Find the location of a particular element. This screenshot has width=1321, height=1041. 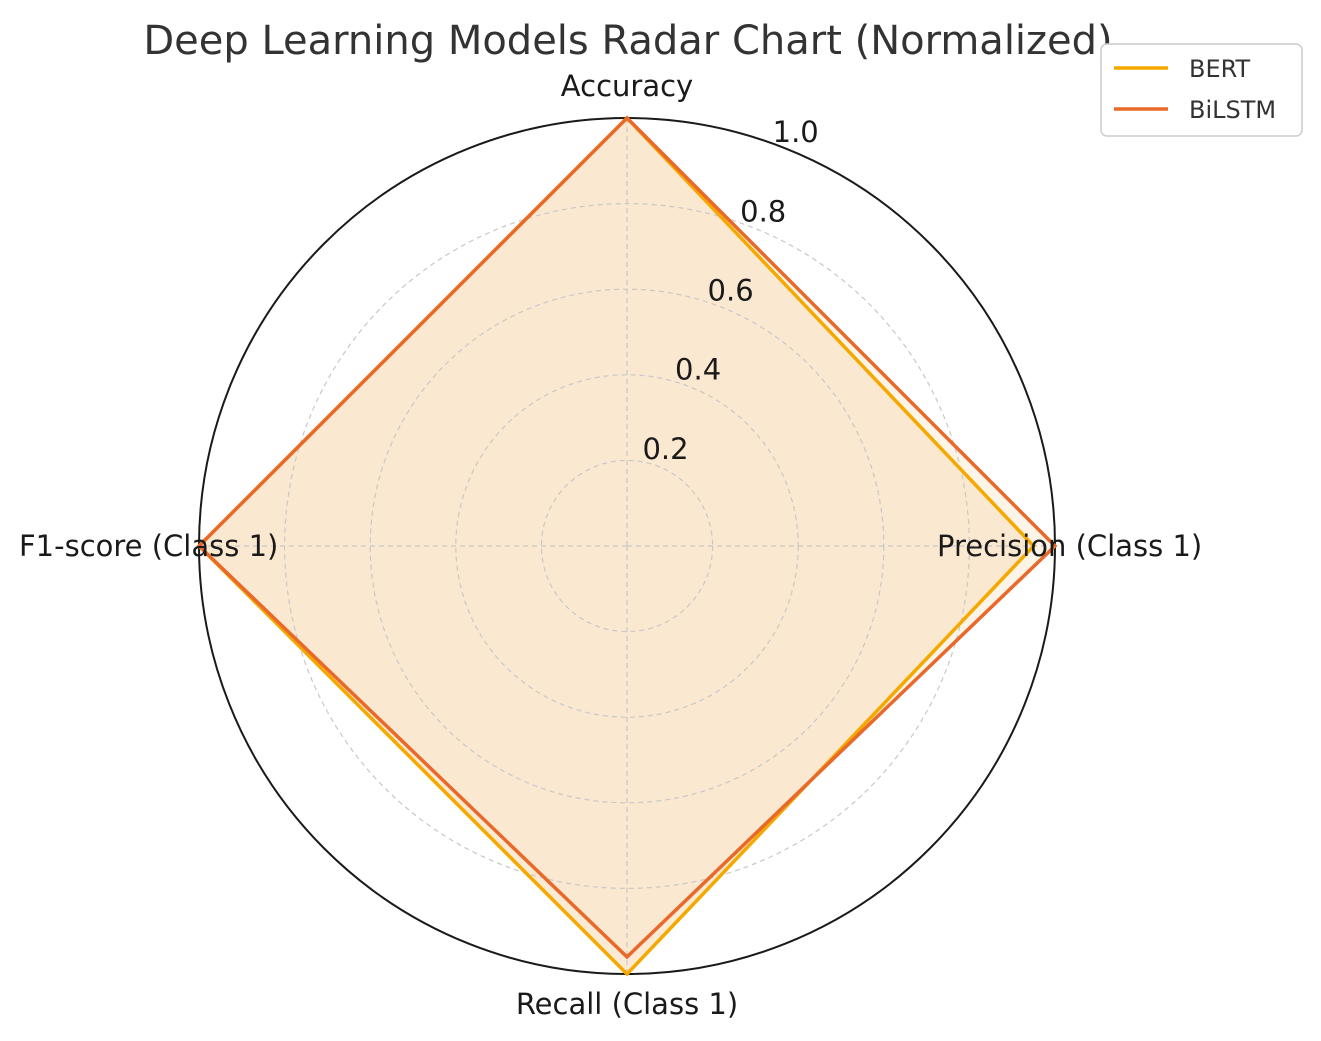

radial-tick-label: 0.2 is located at coordinates (665, 449).